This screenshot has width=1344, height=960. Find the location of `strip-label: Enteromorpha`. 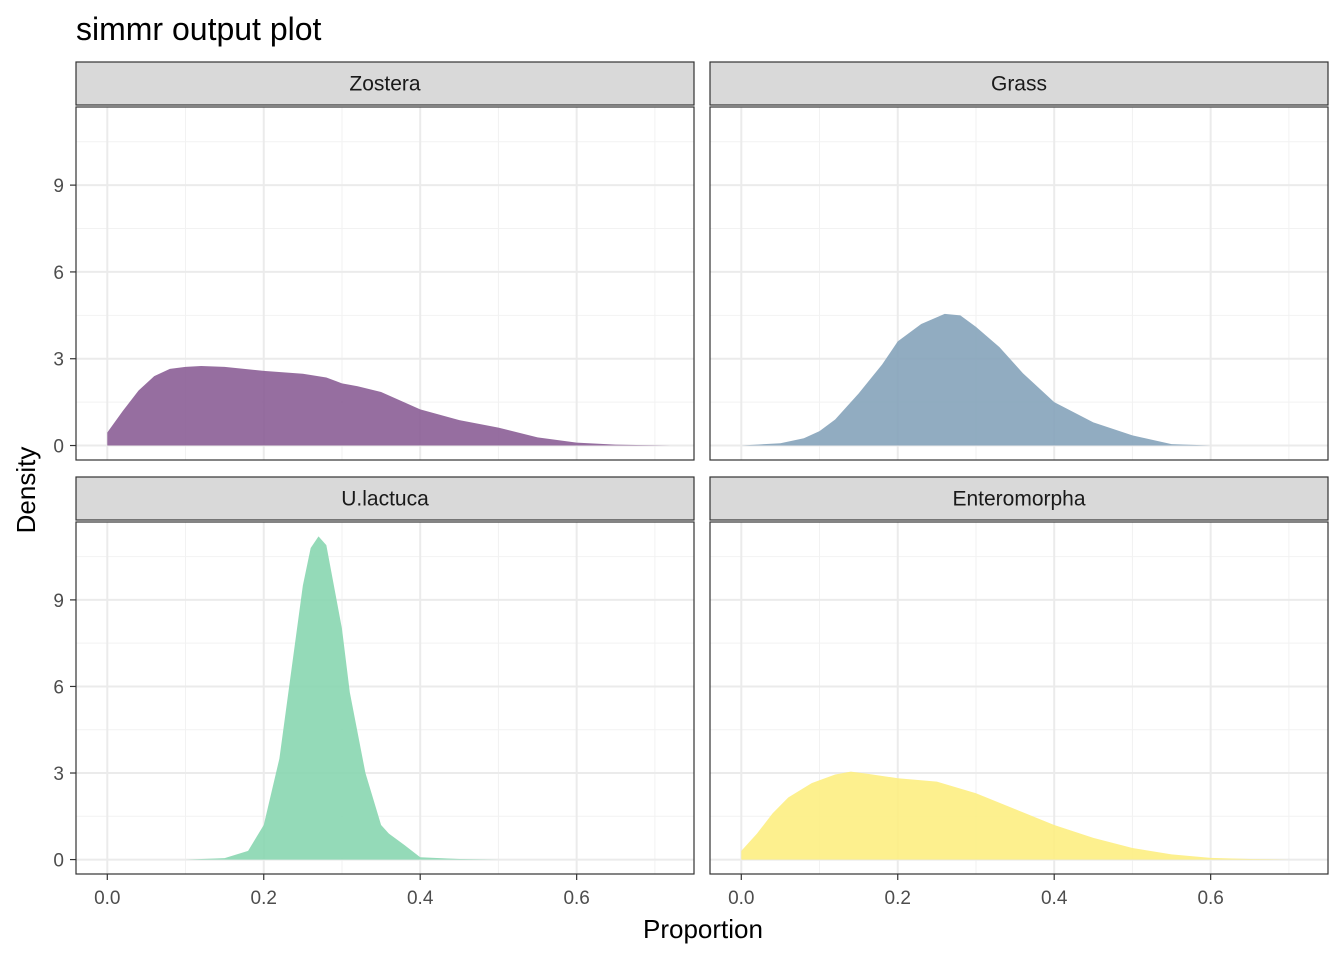

strip-label: Enteromorpha is located at coordinates (1018, 499).